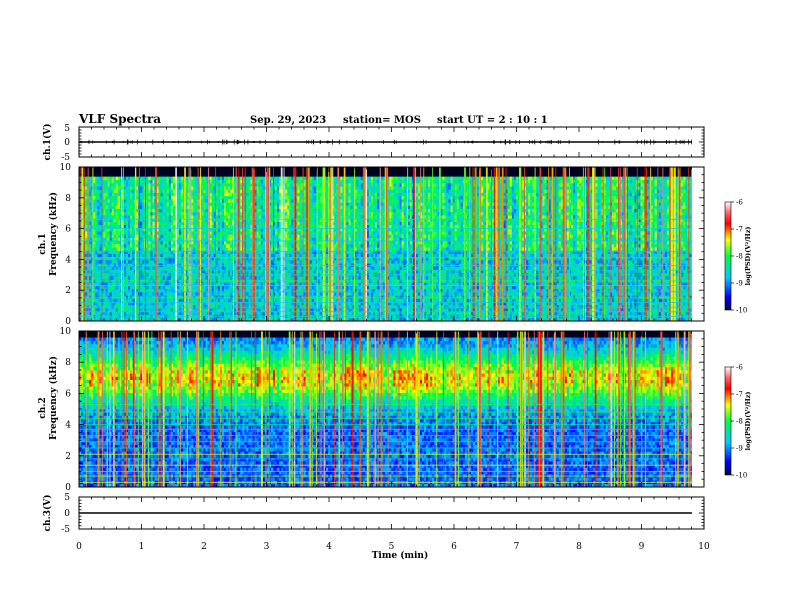  Describe the element at coordinates (492, 120) in the screenshot. I see `start-time-label: start UT = 2 : 10 : 1` at that location.